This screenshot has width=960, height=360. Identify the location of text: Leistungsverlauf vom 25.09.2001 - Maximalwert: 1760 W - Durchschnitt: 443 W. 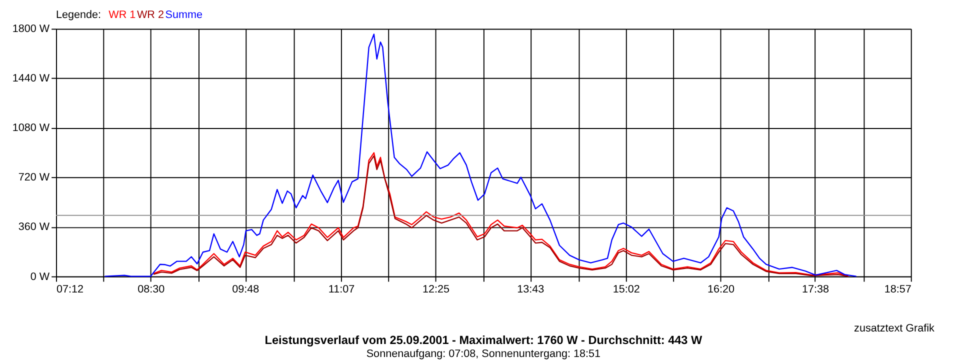
(483, 341).